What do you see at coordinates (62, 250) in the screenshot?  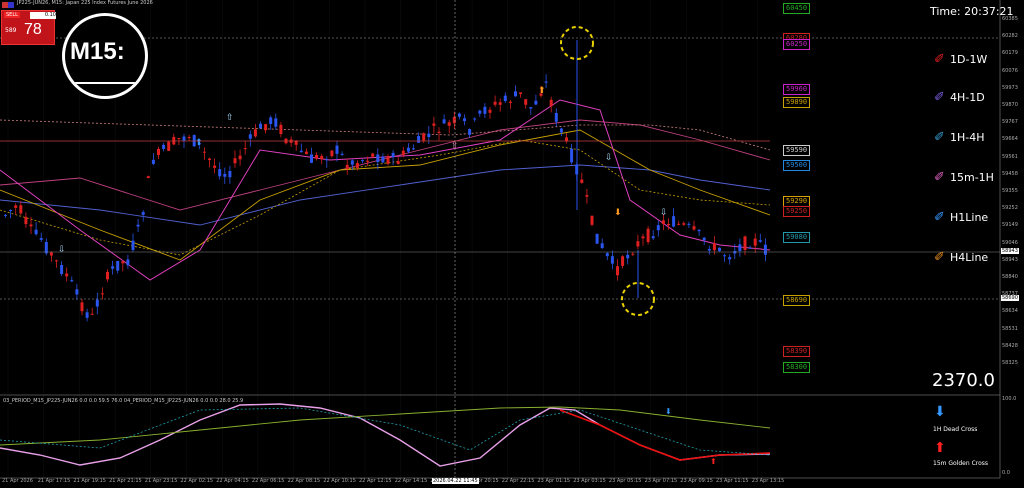 I see `signal-arrow-icon: ⇩` at bounding box center [62, 250].